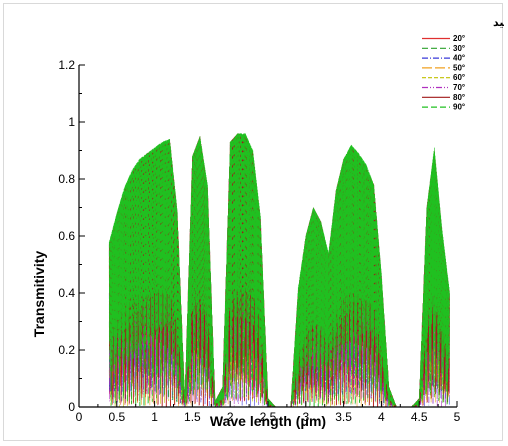  Describe the element at coordinates (459, 97) in the screenshot. I see `legend-label: 80°` at that location.